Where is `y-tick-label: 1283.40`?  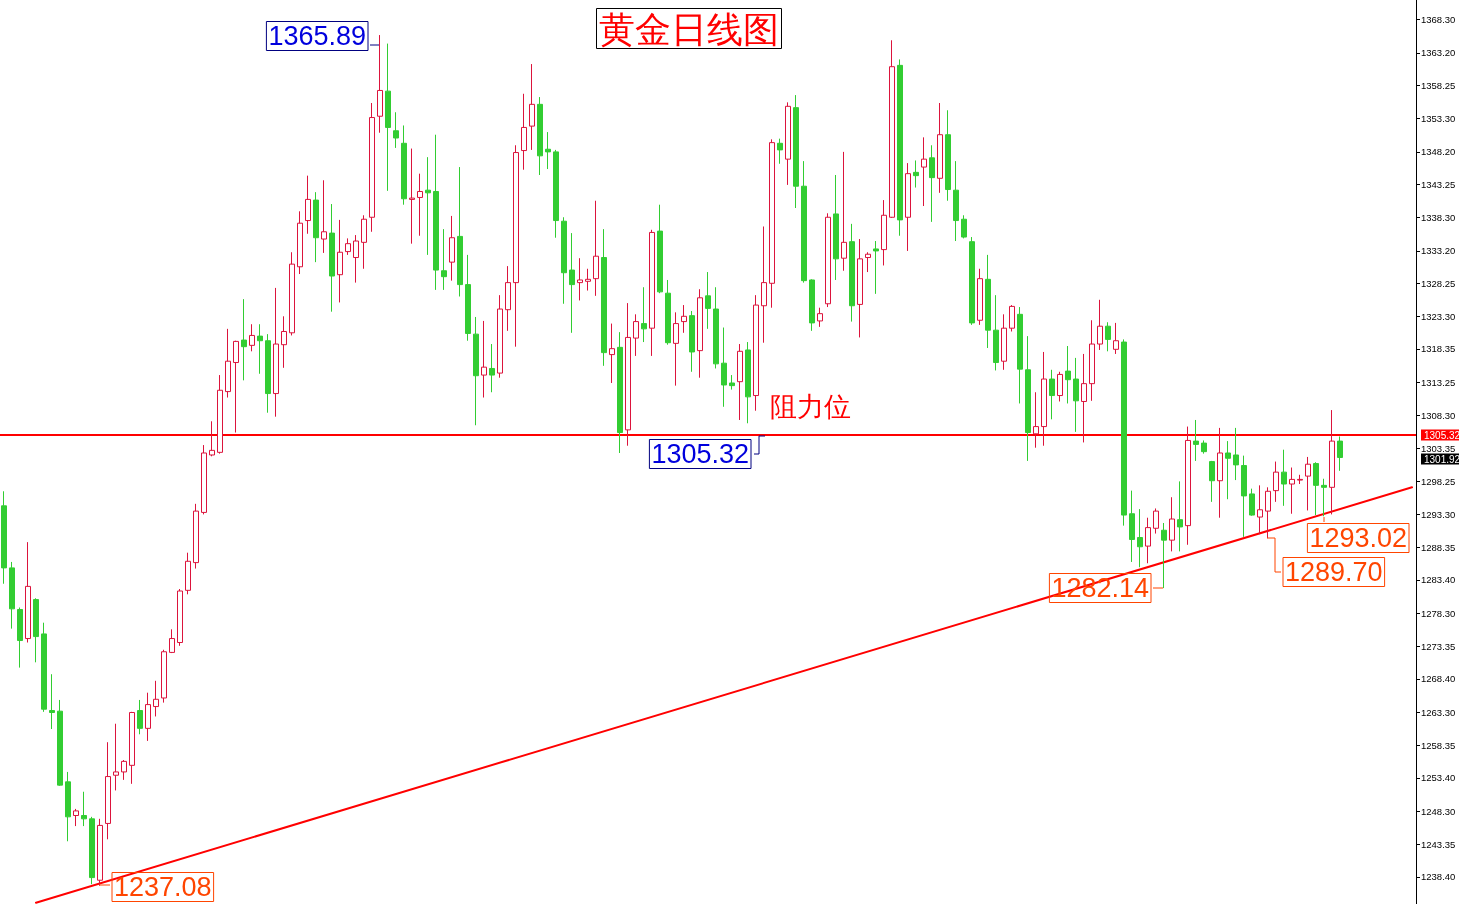
y-tick-label: 1283.40 is located at coordinates (1438, 580).